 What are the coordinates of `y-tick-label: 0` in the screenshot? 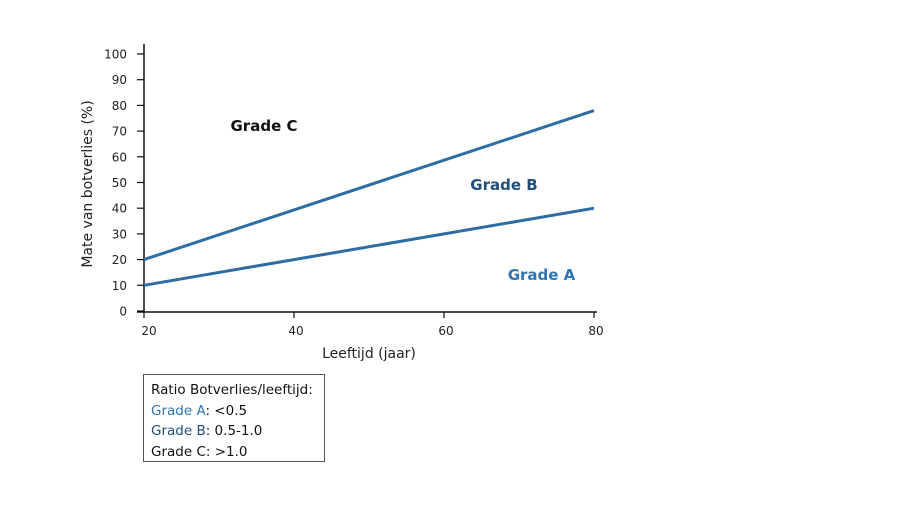 It's located at (123, 312).